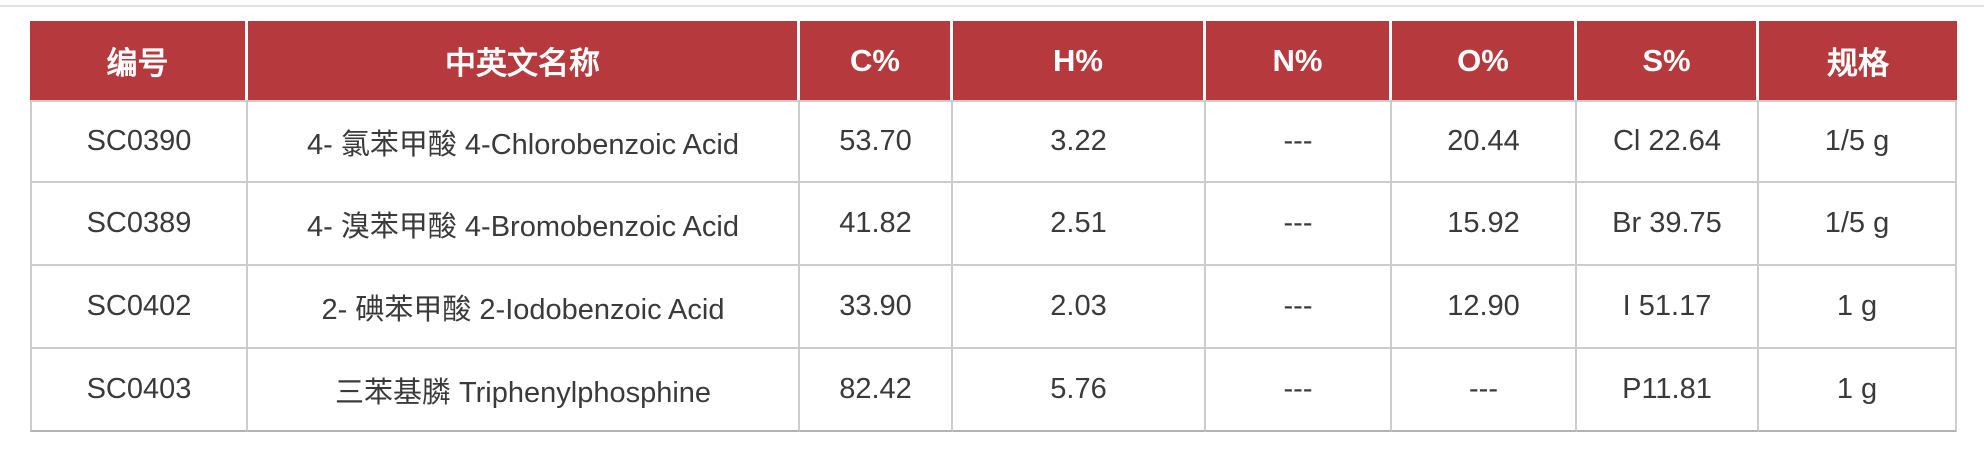 The height and width of the screenshot is (460, 1984). I want to click on cell-s-percent: I 51.17, so click(1668, 307).